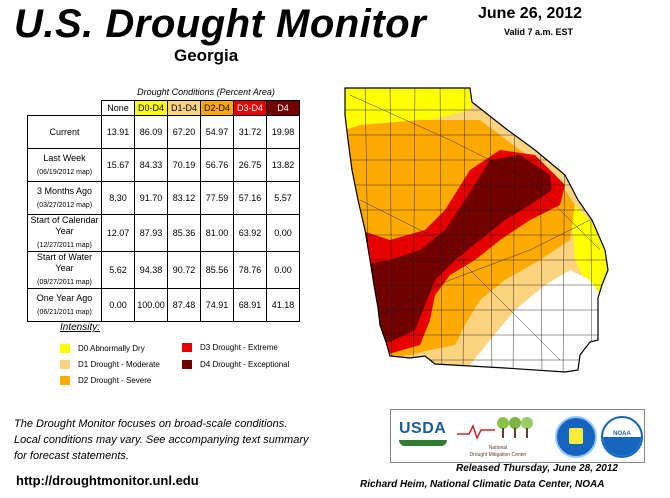 This screenshot has height=498, width=670. Describe the element at coordinates (64, 108) in the screenshot. I see `table-corner` at that location.